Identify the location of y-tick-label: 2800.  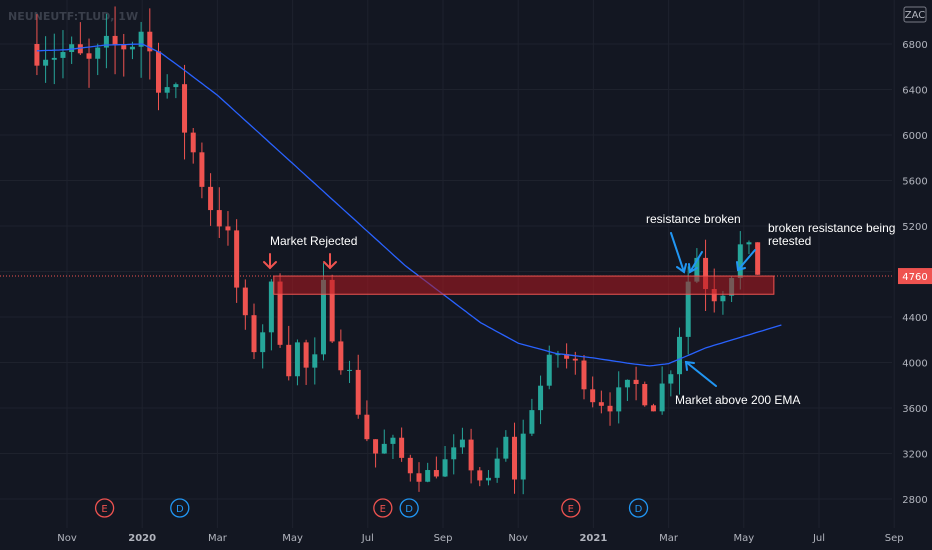
(914, 500).